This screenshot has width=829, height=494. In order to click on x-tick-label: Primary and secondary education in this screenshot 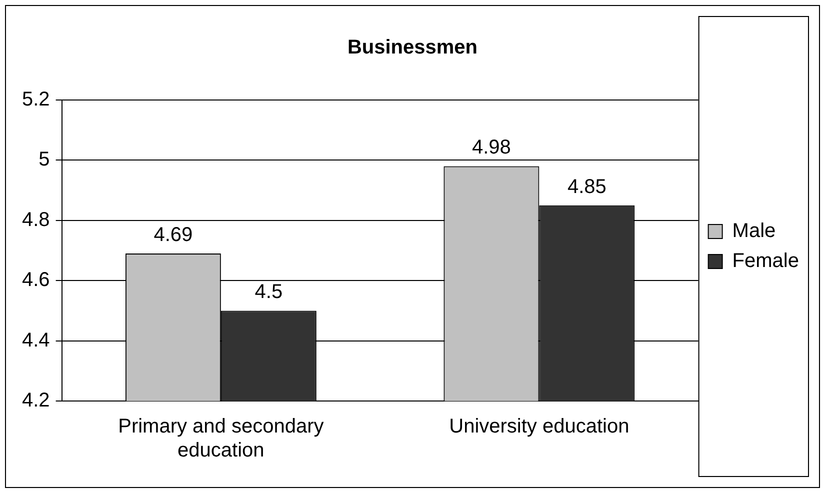, I will do `click(221, 439)`.